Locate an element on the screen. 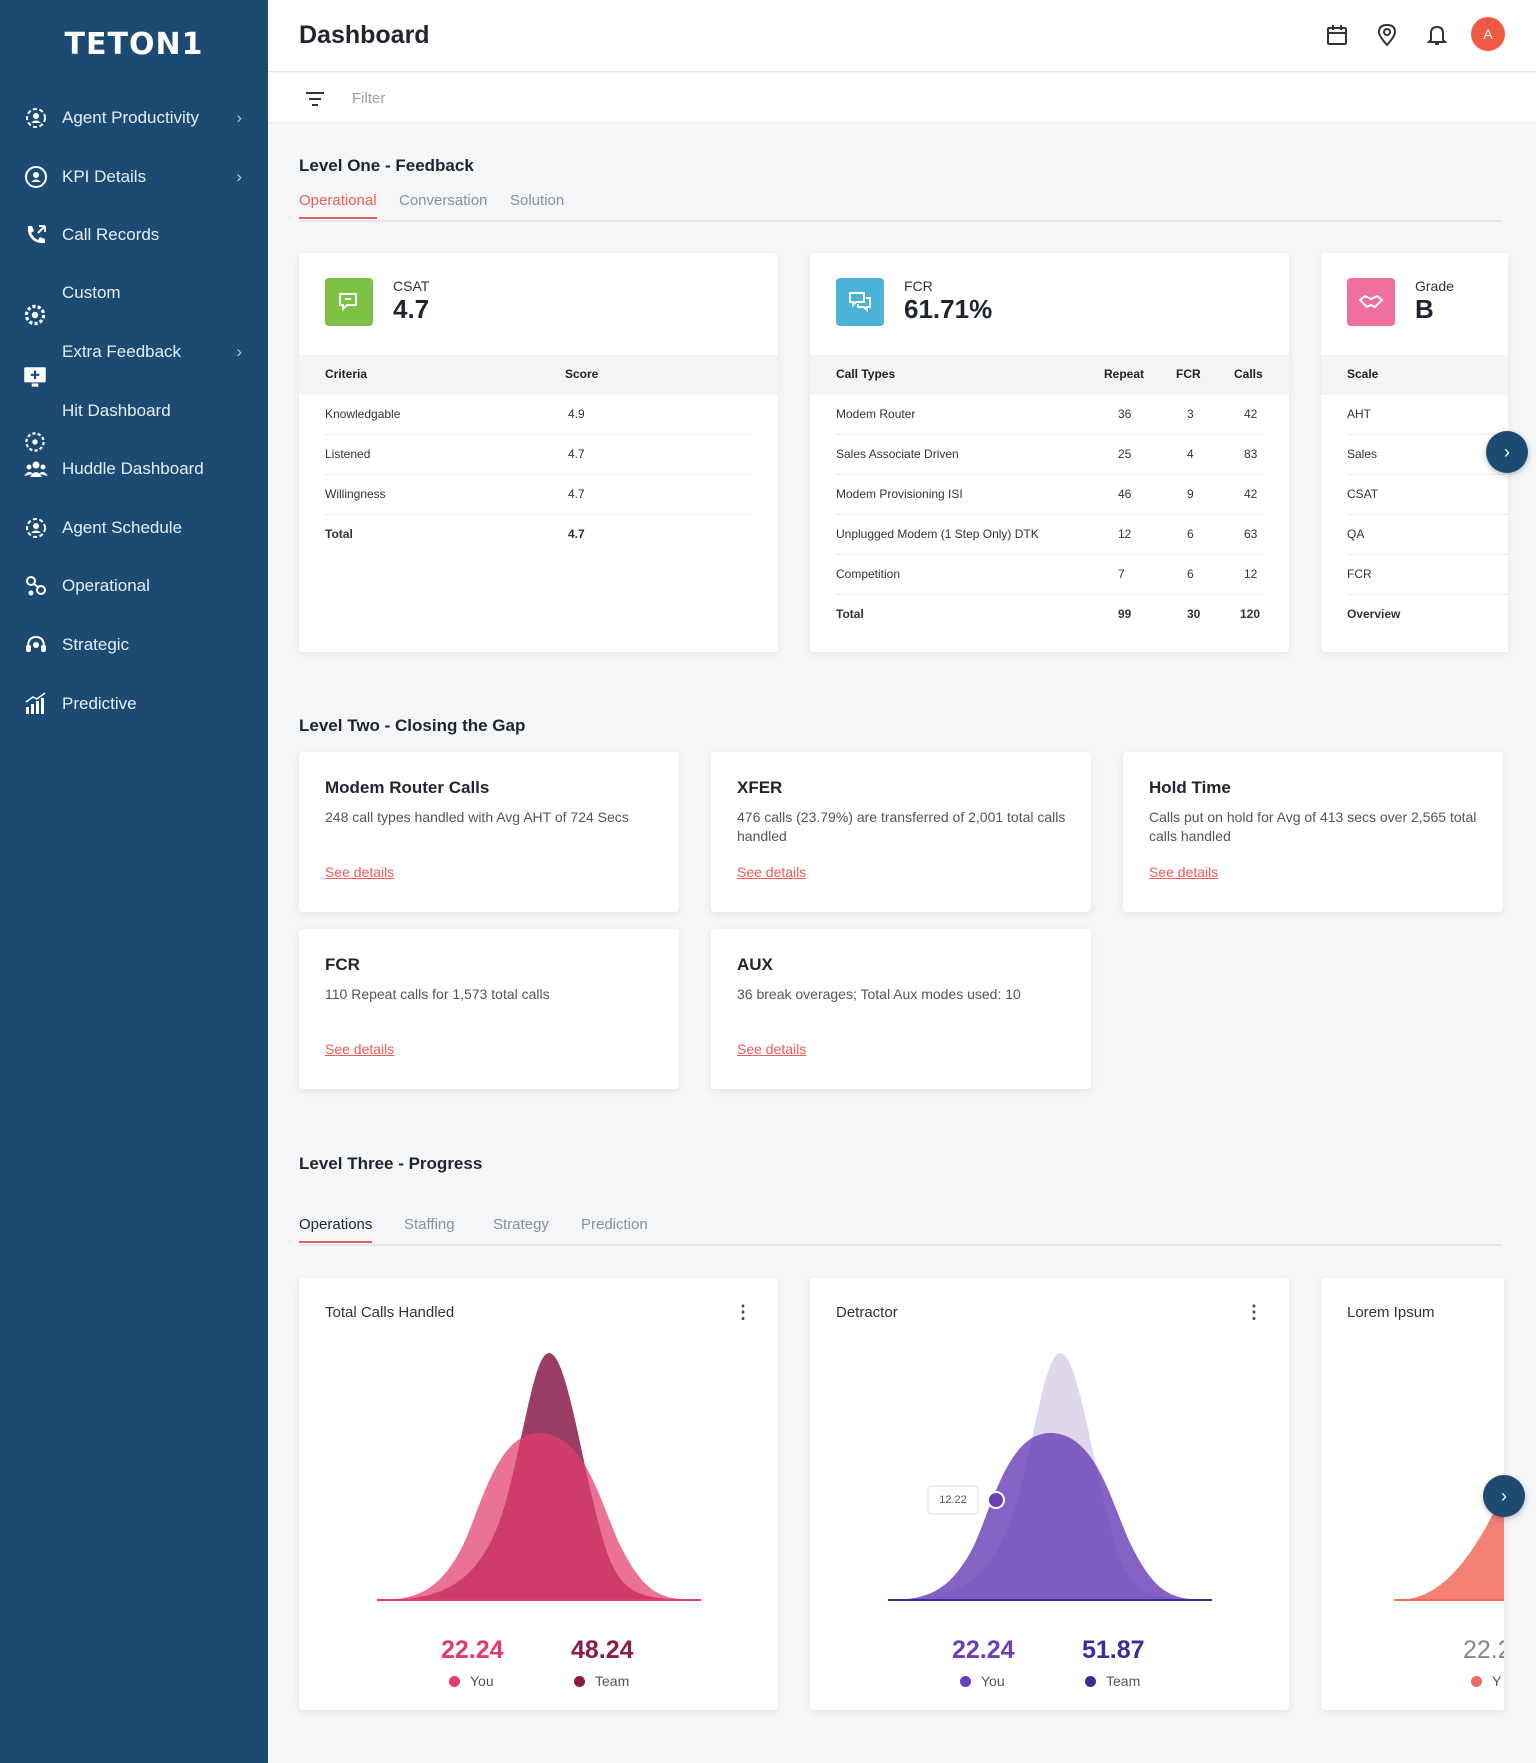 The height and width of the screenshot is (1763, 1536). bell-icon is located at coordinates (1437, 35).